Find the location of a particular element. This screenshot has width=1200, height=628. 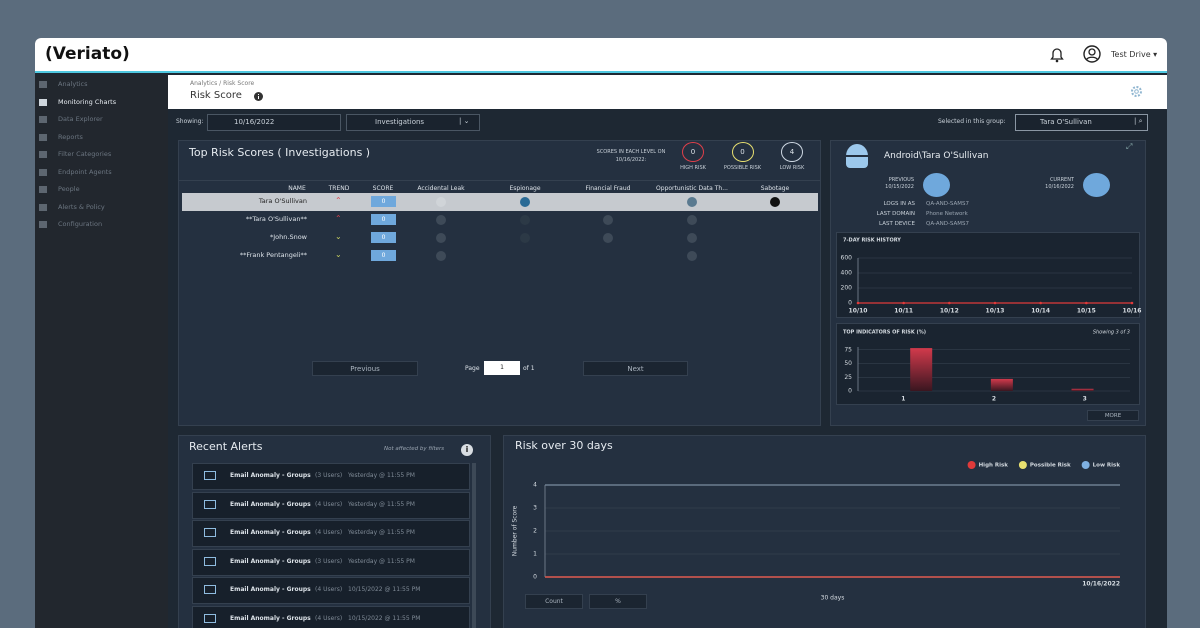

logo: (Veriato) is located at coordinates (87, 54).